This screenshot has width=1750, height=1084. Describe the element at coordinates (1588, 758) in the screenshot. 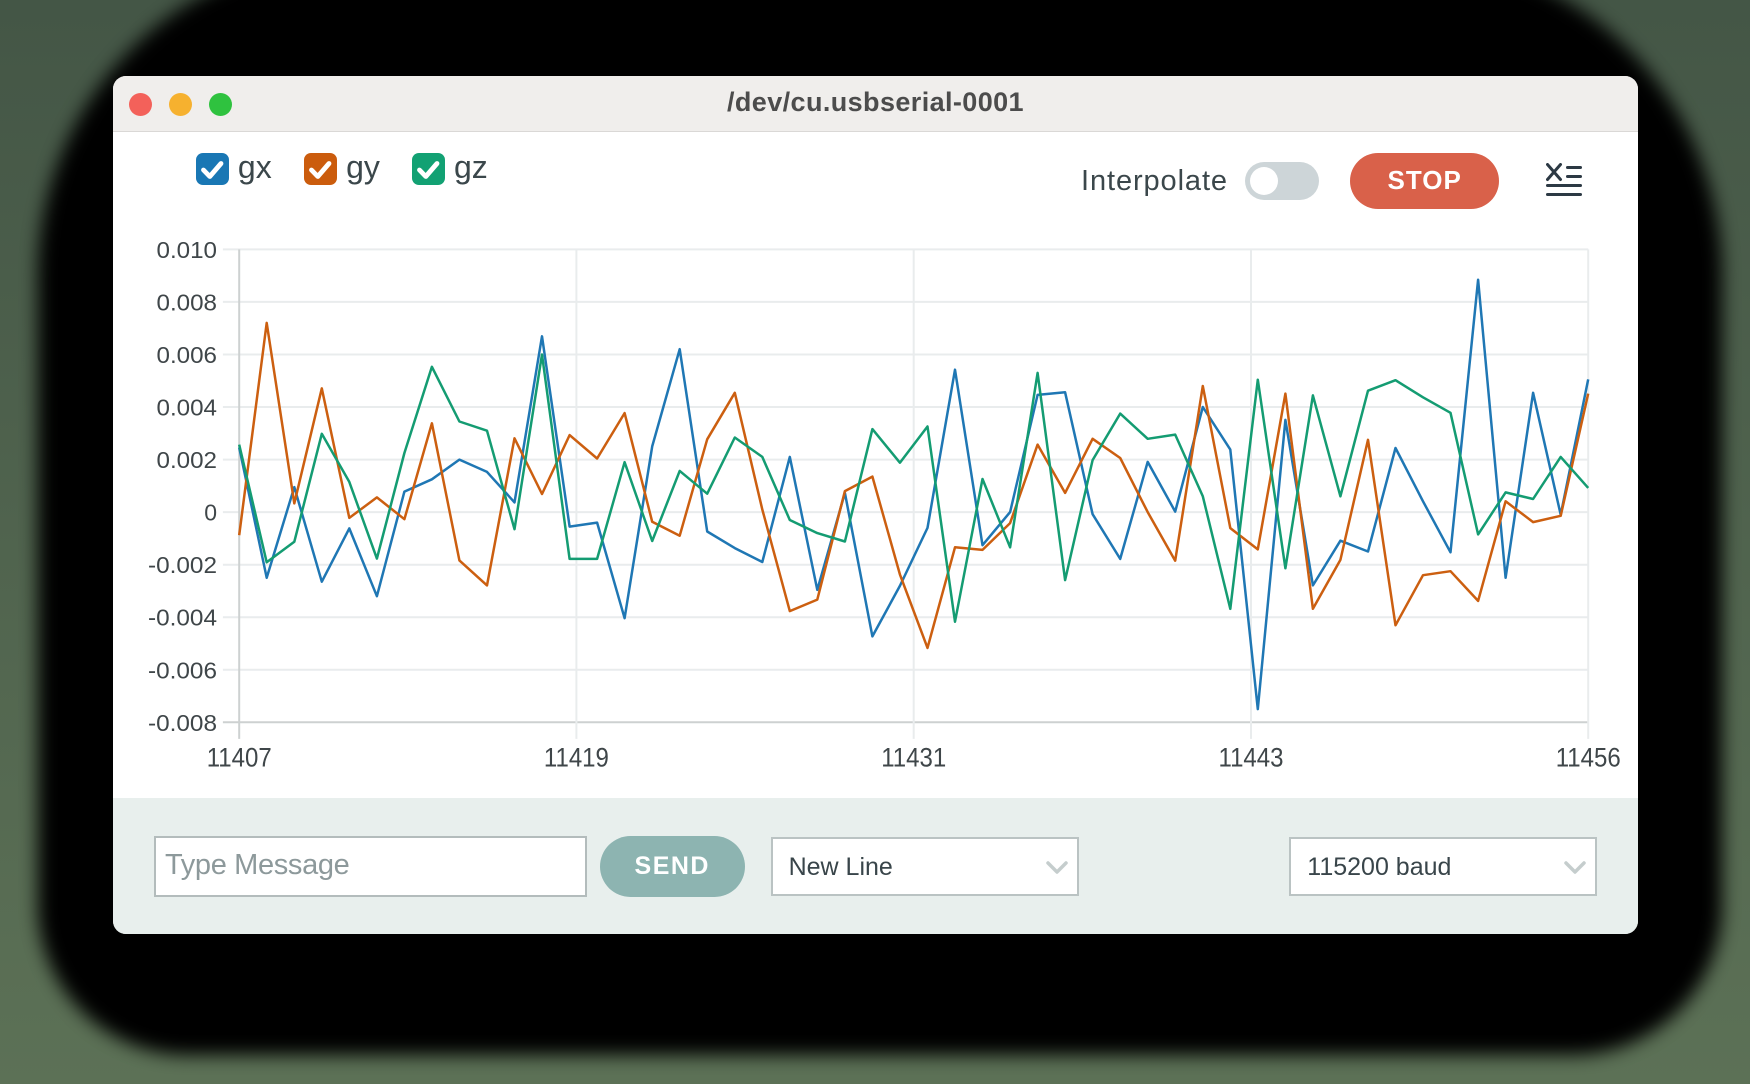

I see `svg-text: 11456` at that location.